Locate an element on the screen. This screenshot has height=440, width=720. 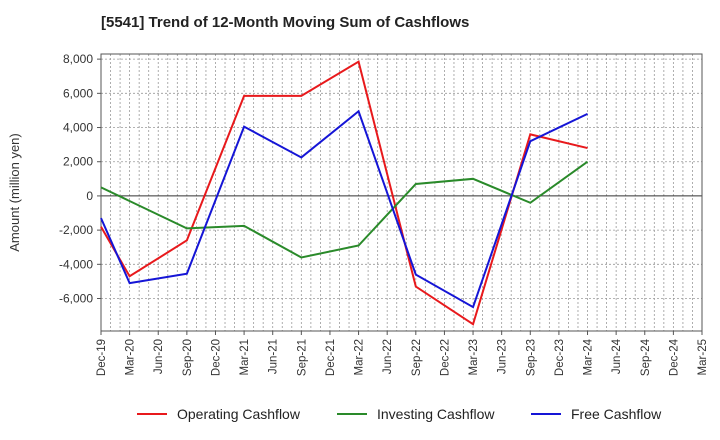
y-tick-label: -2,000 is located at coordinates (76, 230).